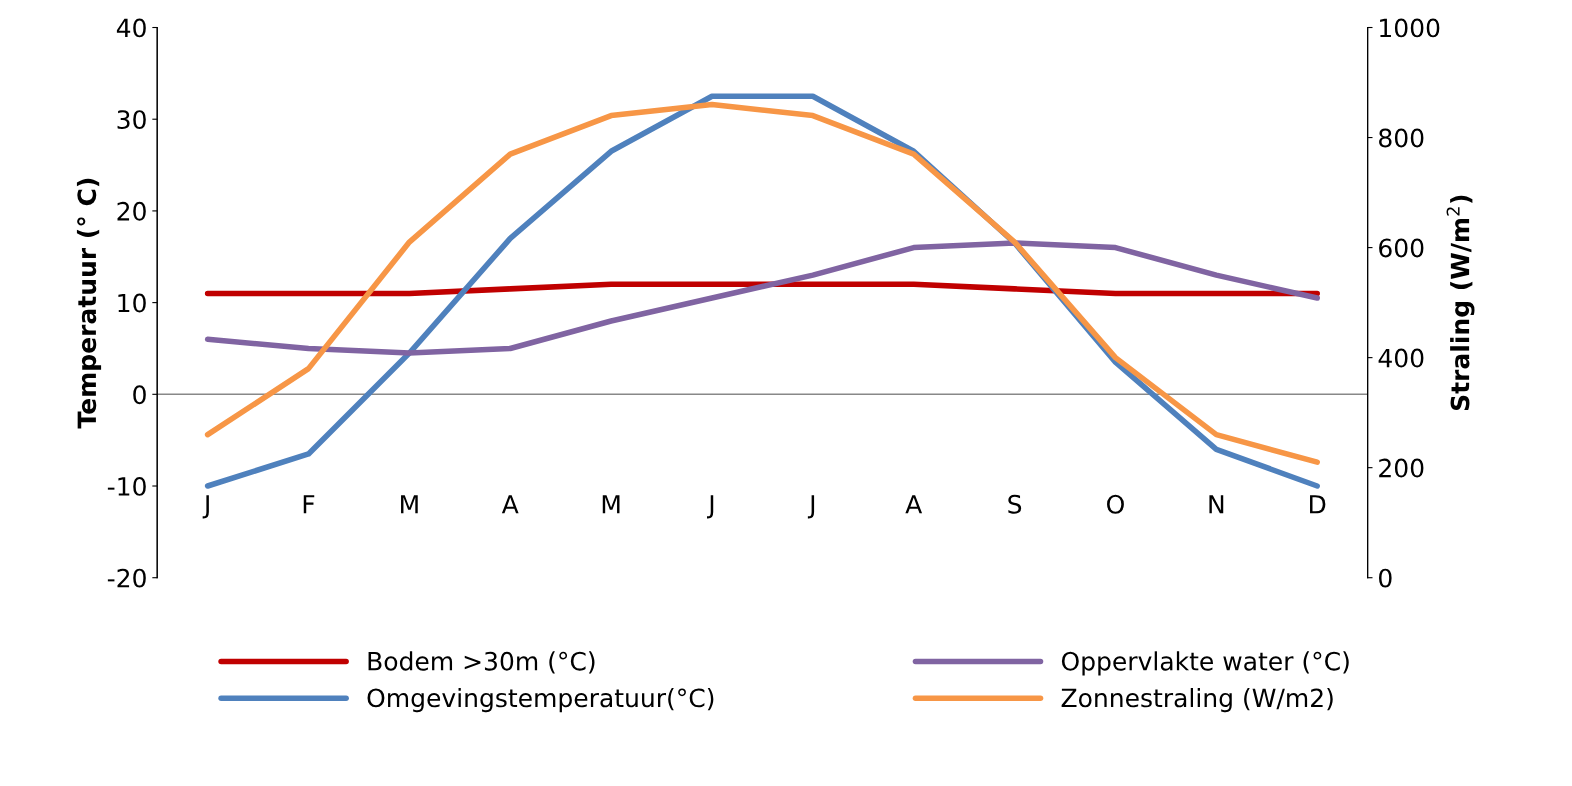  What do you see at coordinates (1401, 248) in the screenshot?
I see `y2-tick-label: 600` at bounding box center [1401, 248].